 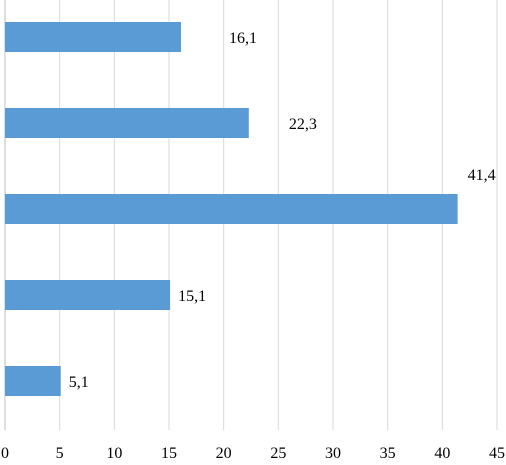 What do you see at coordinates (224, 452) in the screenshot?
I see `x-tick-label-20: 20` at bounding box center [224, 452].